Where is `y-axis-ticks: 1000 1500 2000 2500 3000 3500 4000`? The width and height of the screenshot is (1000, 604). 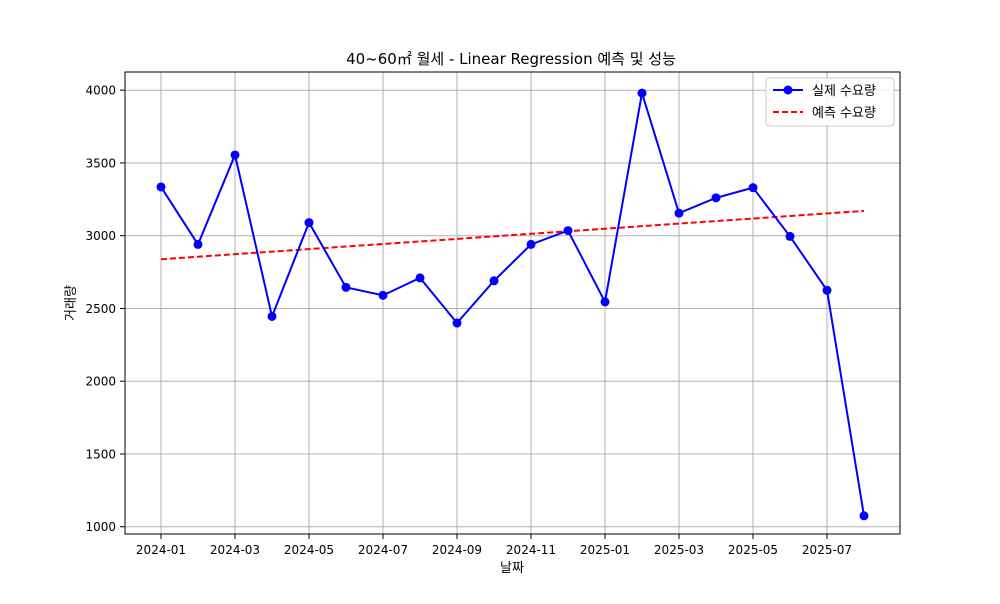
y-axis-ticks: 1000 1500 2000 2500 3000 3500 4000 is located at coordinates (105, 309).